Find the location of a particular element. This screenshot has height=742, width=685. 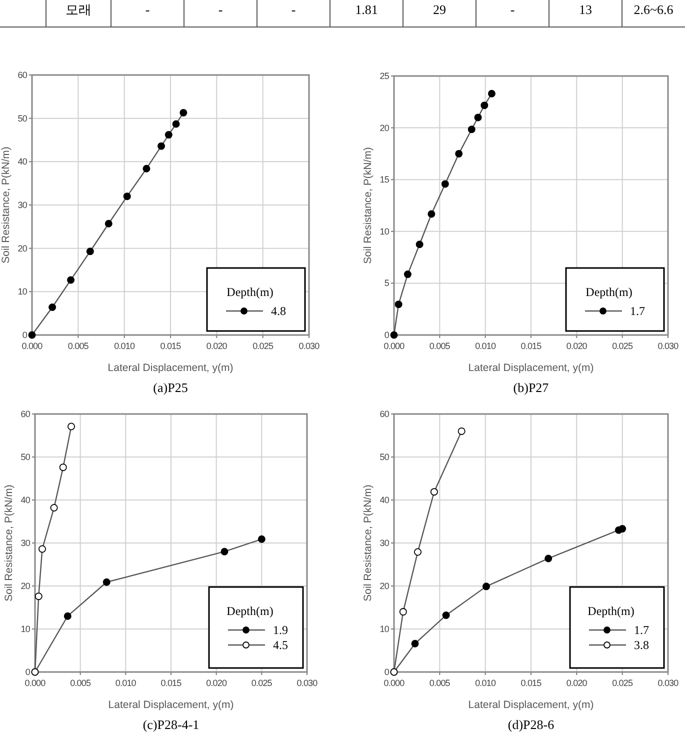

y-tick-label: 0 is located at coordinates (27, 672).